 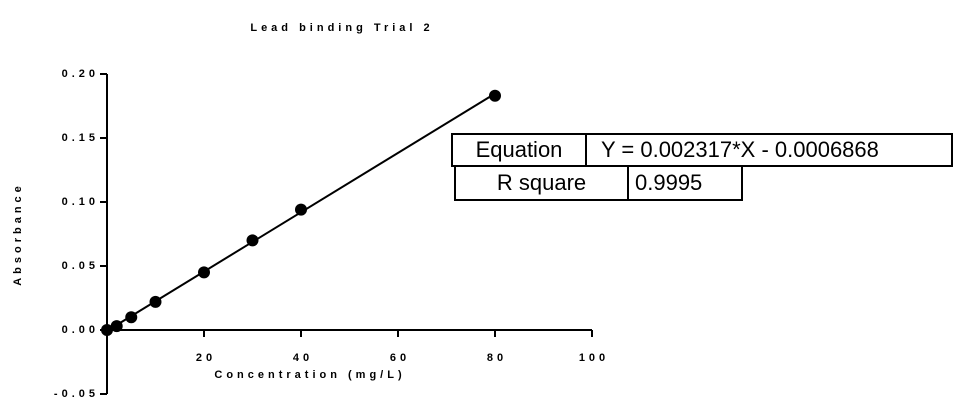 I want to click on y-tick-label: 0.15, so click(x=80, y=138).